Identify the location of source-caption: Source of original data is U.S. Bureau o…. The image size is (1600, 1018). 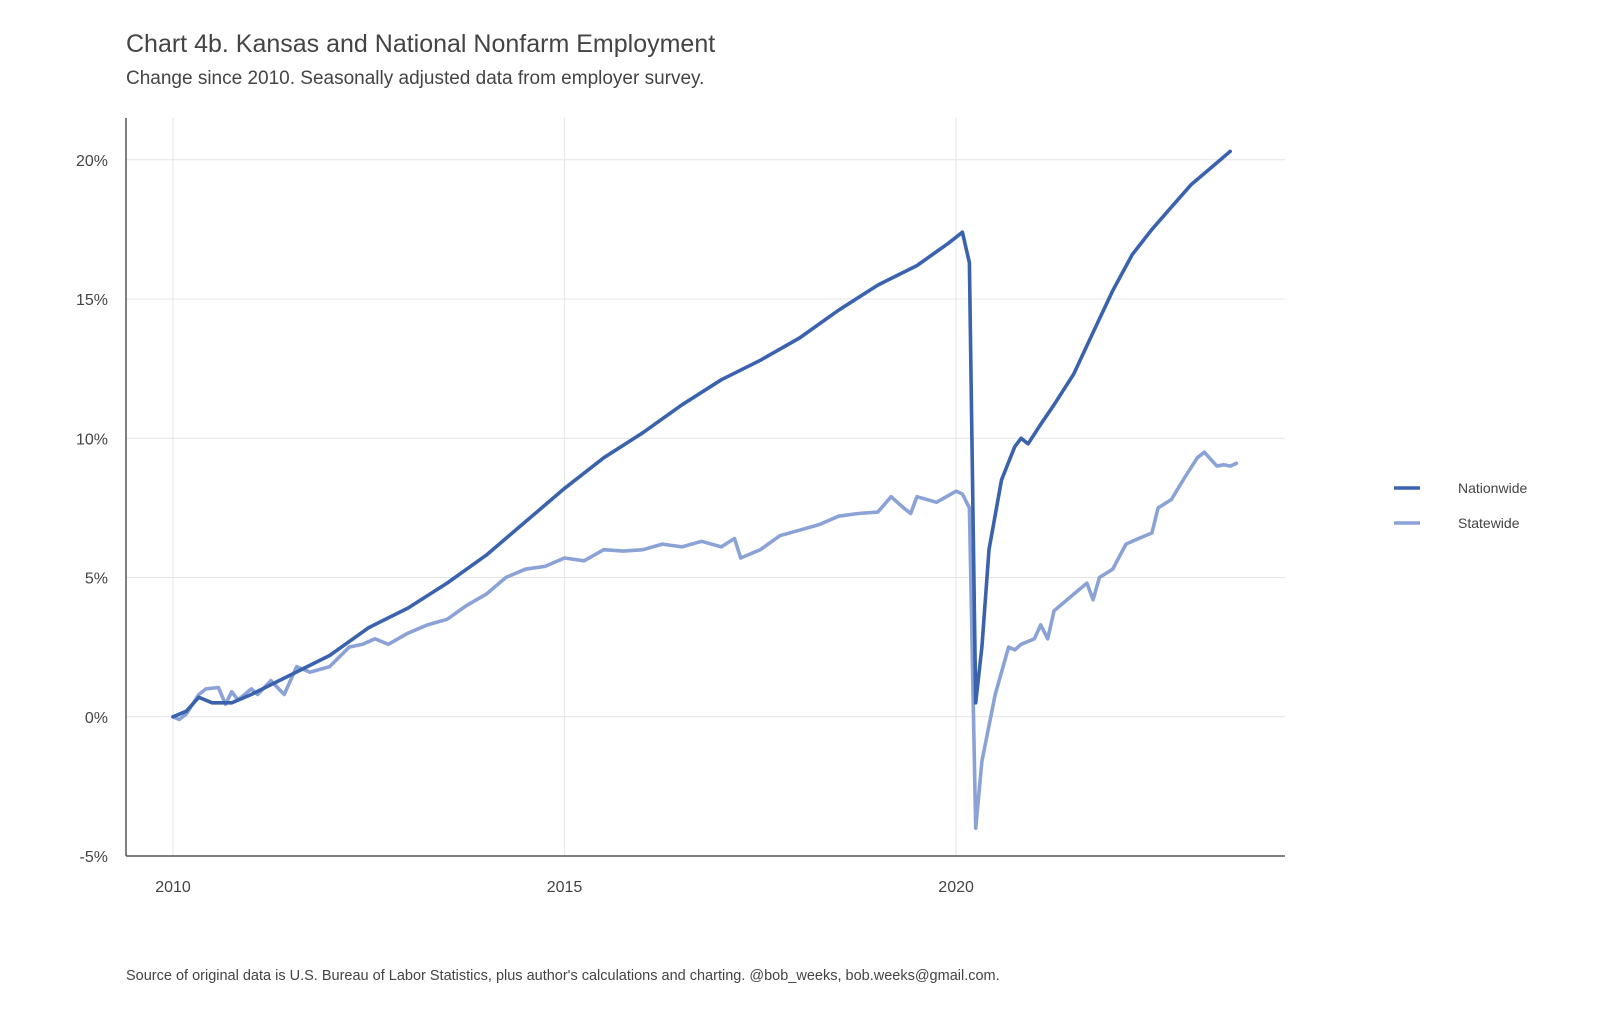
(563, 976).